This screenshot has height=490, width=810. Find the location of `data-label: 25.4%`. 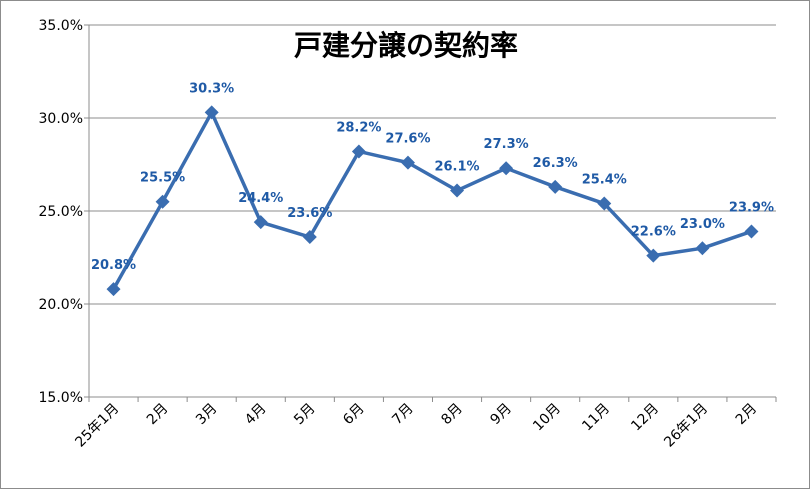

data-label: 25.4% is located at coordinates (604, 180).